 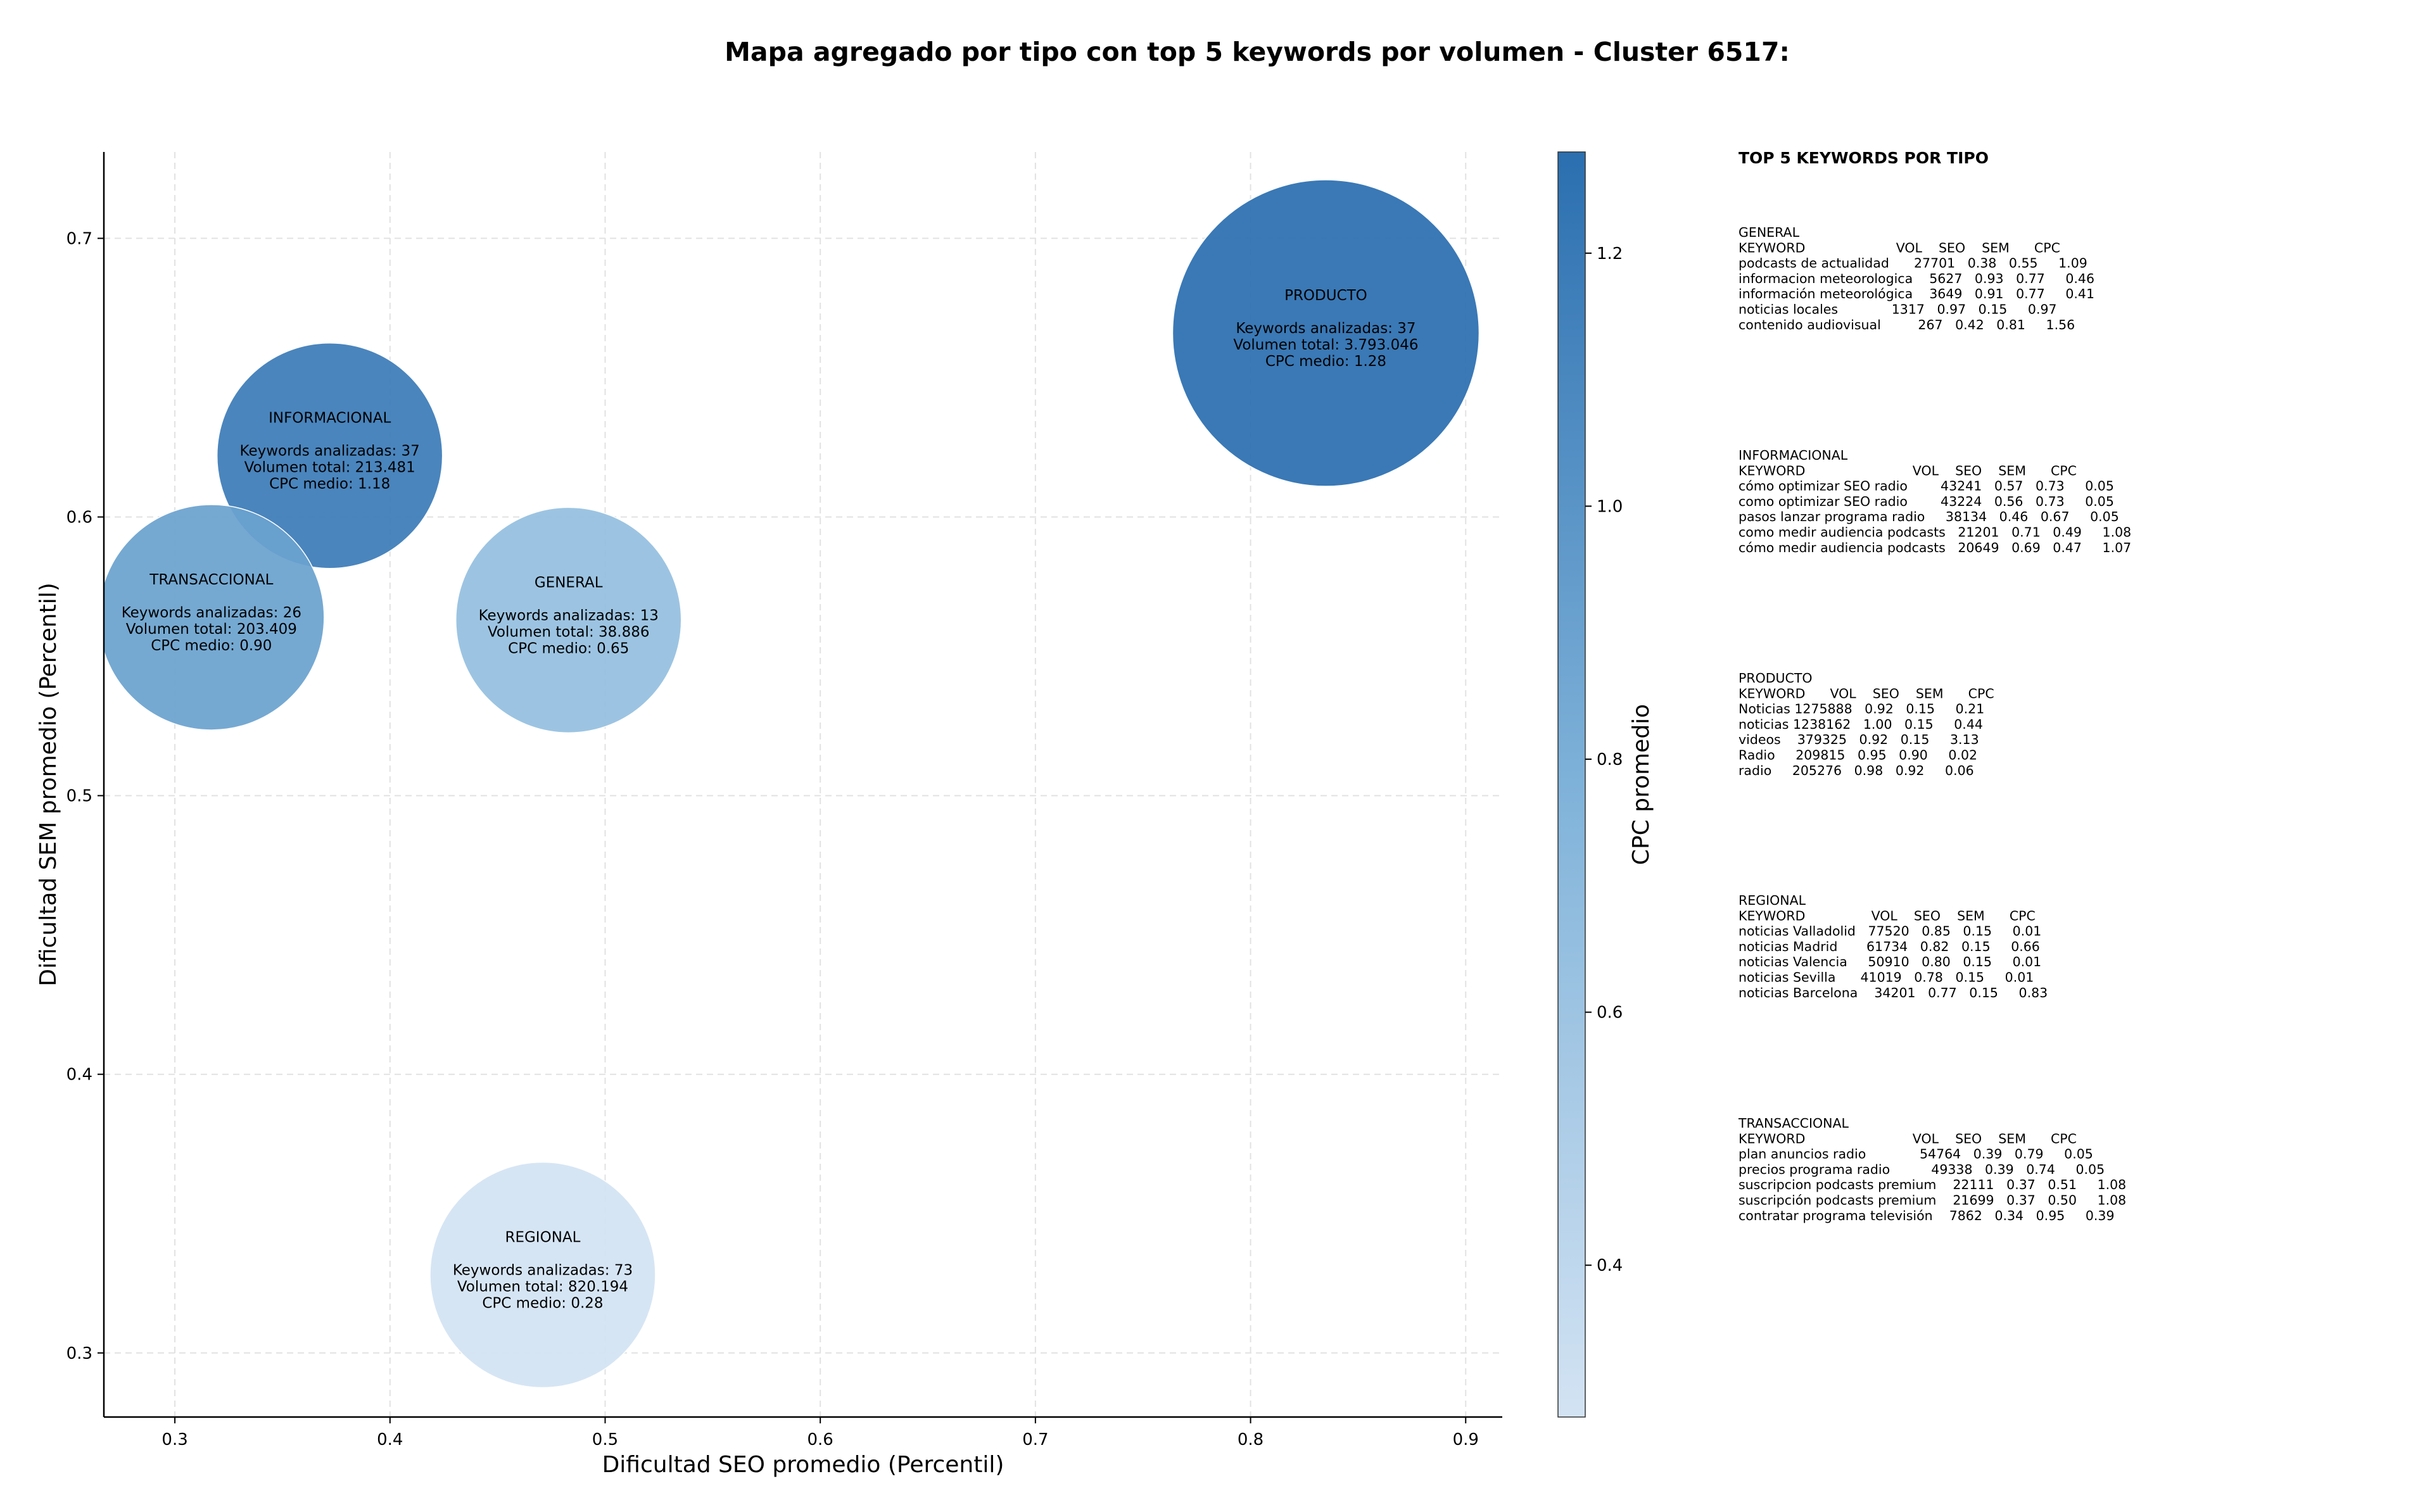 What do you see at coordinates (1775, 678) in the screenshot?
I see `side-section-title: PRODUCTO` at bounding box center [1775, 678].